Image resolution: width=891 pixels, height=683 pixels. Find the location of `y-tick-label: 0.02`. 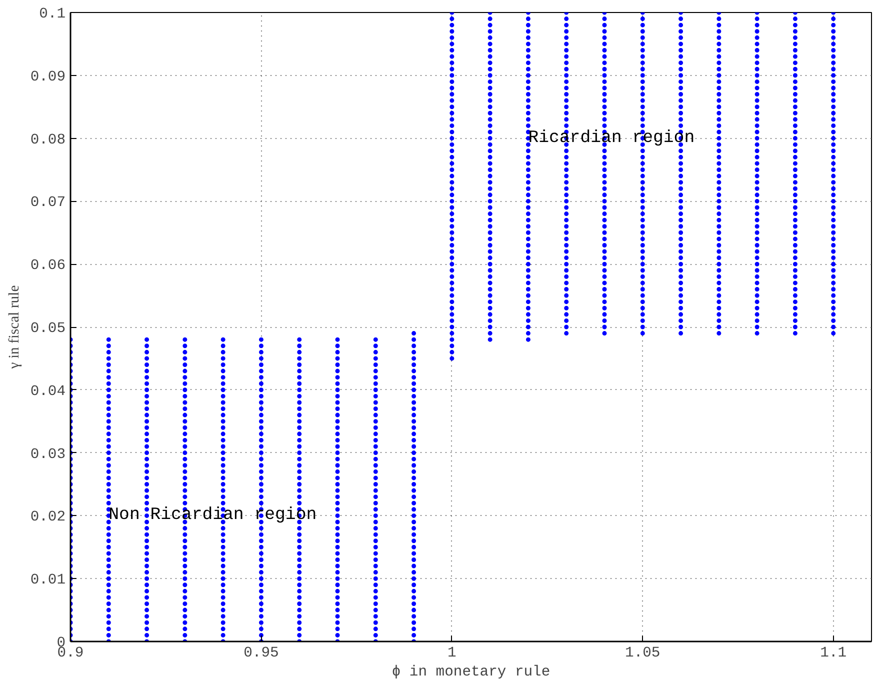

y-tick-label: 0.02 is located at coordinates (48, 518).